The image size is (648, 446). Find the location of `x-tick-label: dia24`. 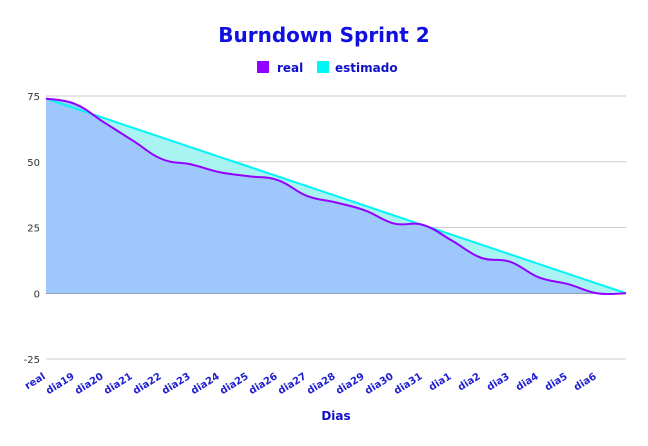

x-tick-label: dia24 is located at coordinates (205, 384).